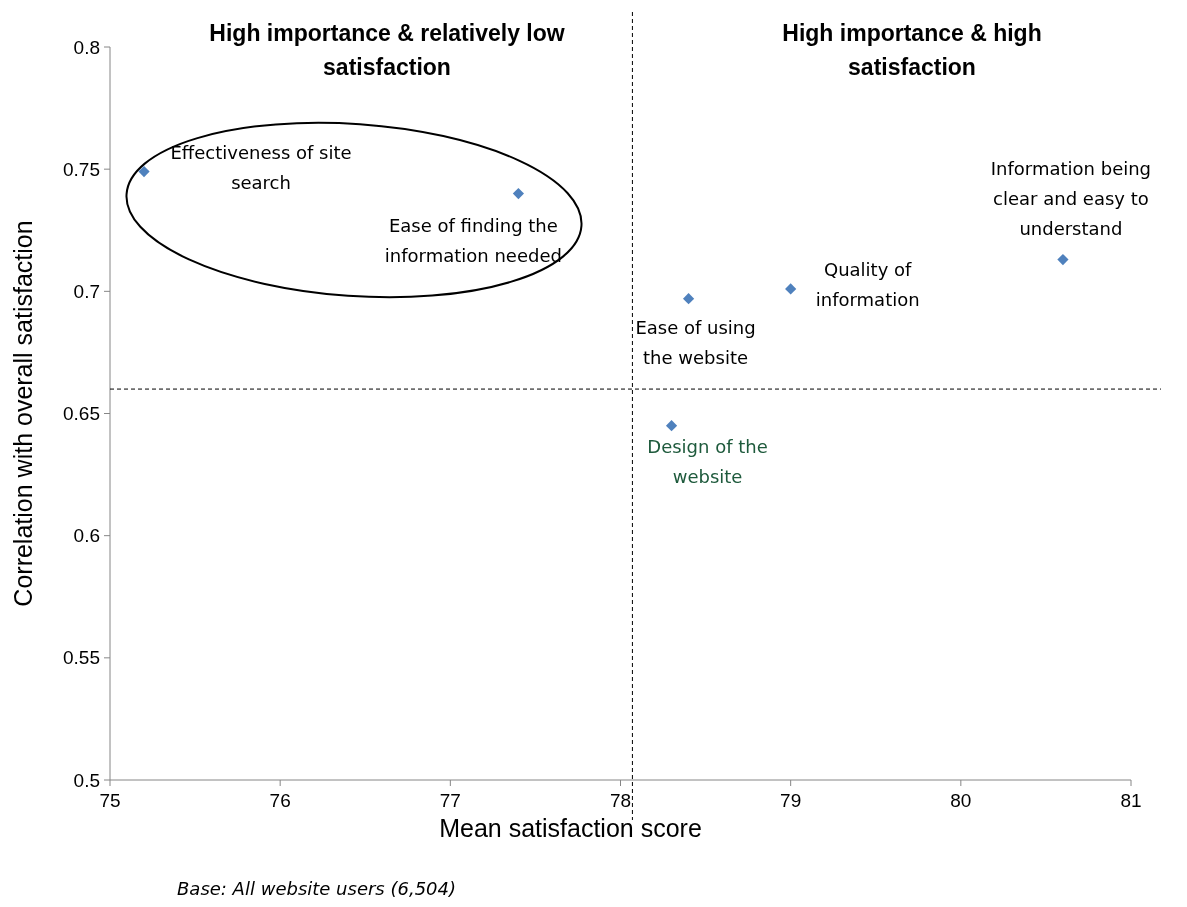  What do you see at coordinates (23, 413) in the screenshot?
I see `y-axis-title: Correlation with overall satisfaction` at bounding box center [23, 413].